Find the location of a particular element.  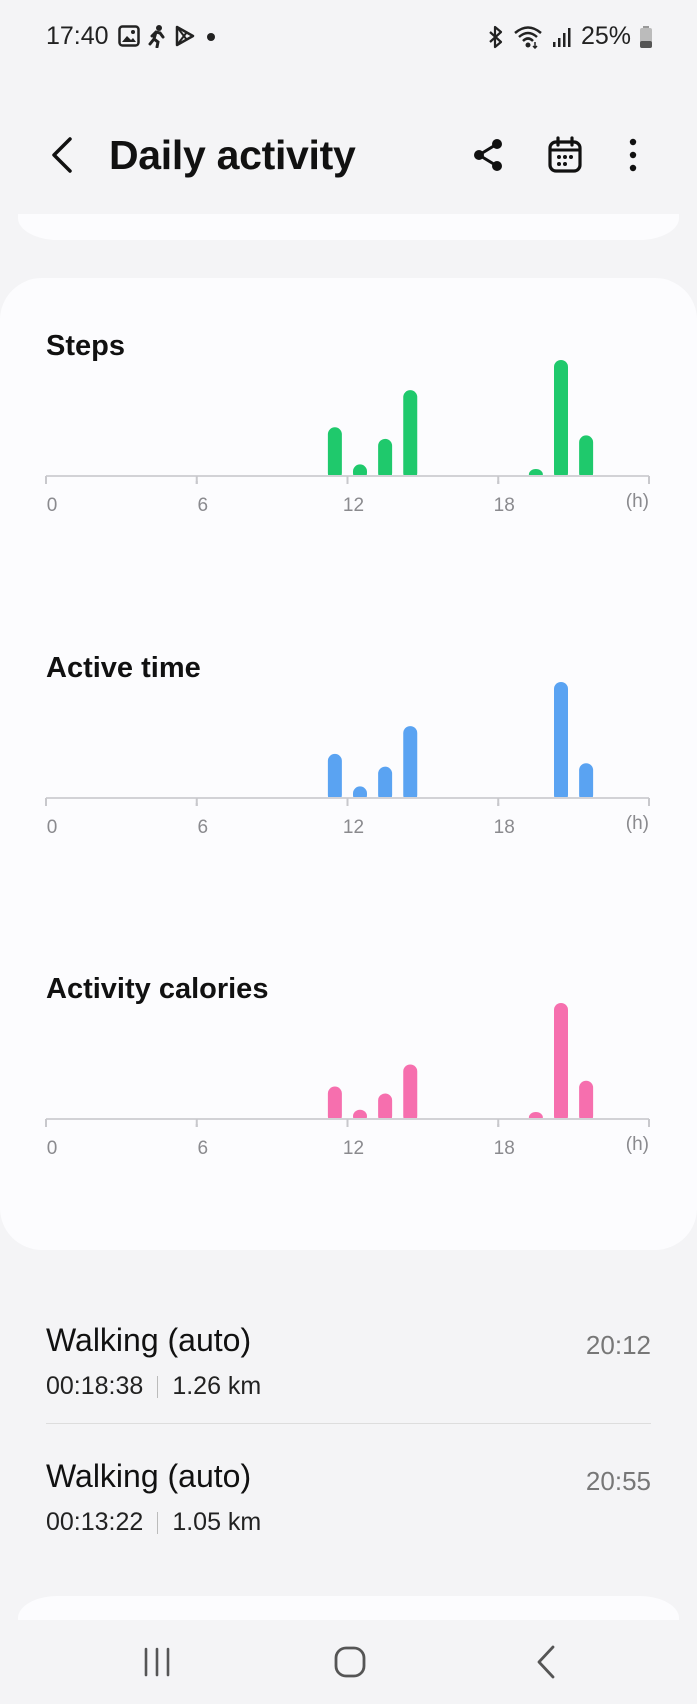

page-title: Daily activity is located at coordinates (232, 155).